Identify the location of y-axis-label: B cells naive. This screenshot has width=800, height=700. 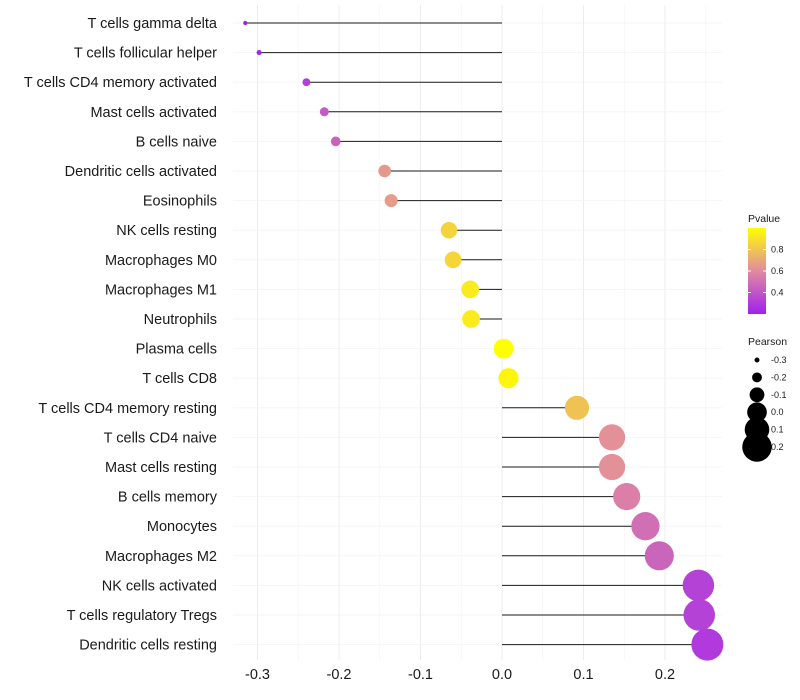
(176, 142).